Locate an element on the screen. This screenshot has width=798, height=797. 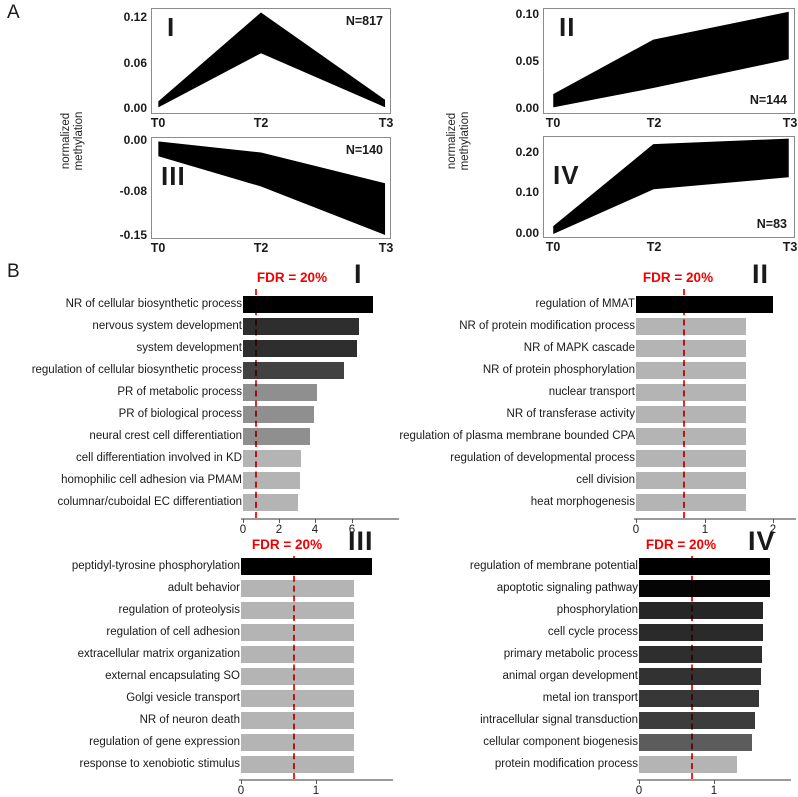
x-tick-label: T3 is located at coordinates (386, 123).